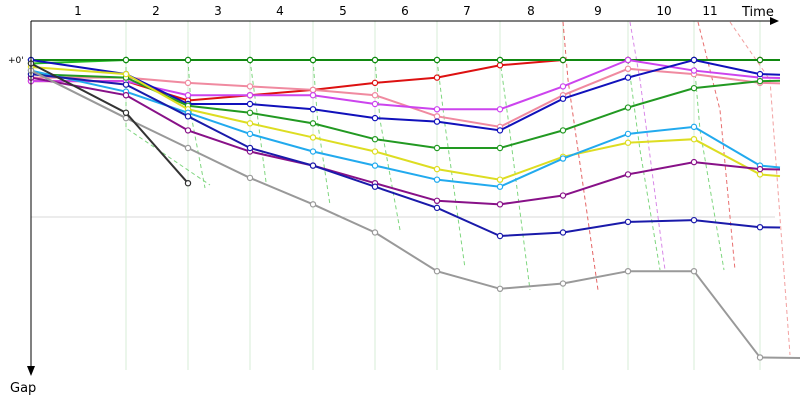 Image resolution: width=800 pixels, height=400 pixels. Describe the element at coordinates (218, 11) in the screenshot. I see `lap-label: 3` at that location.